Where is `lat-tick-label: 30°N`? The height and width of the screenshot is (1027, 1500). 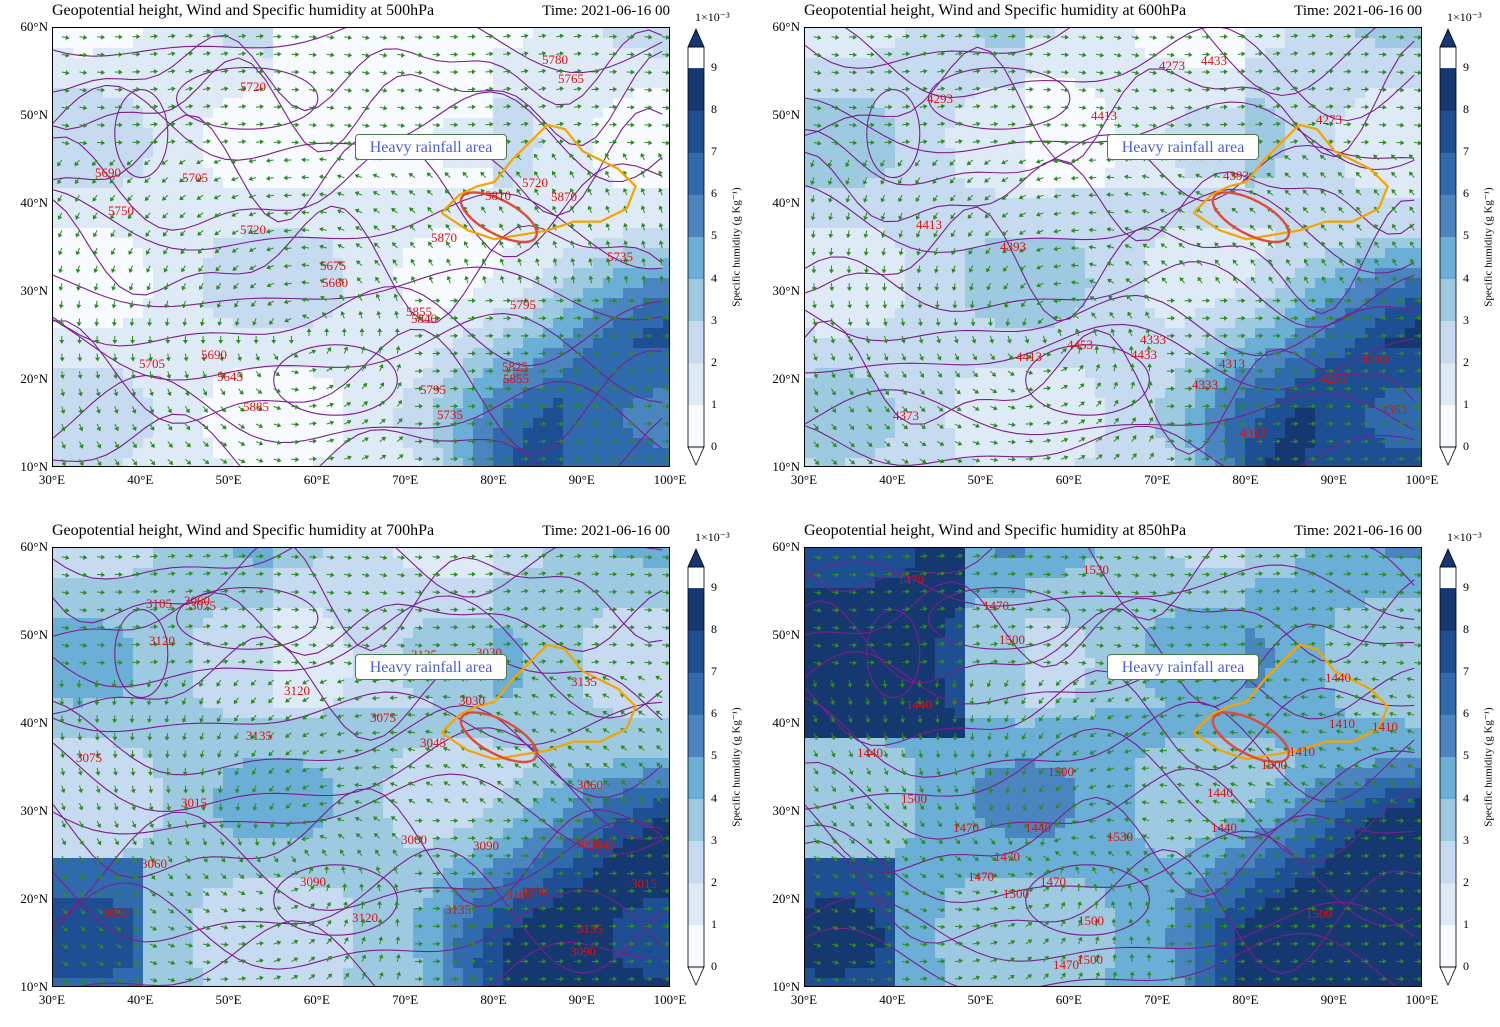
lat-tick-label: 30°N is located at coordinates (776, 811).